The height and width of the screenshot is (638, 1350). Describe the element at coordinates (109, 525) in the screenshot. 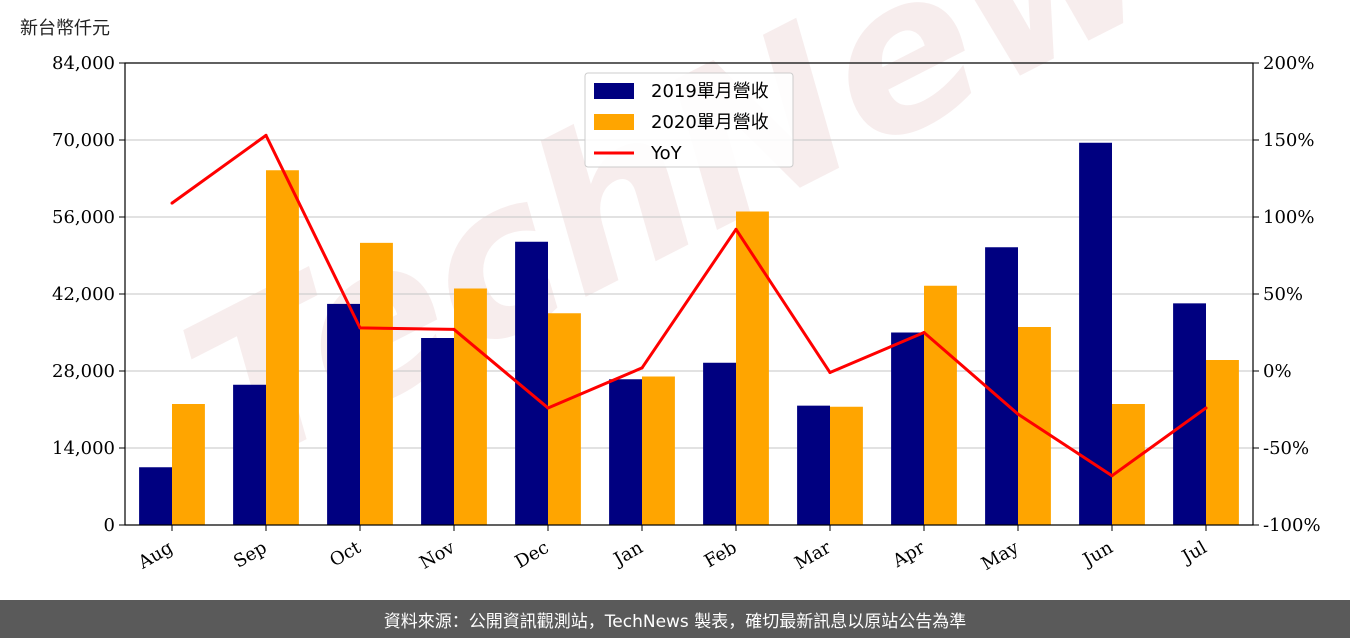

I see `y-tick-label: 0` at that location.